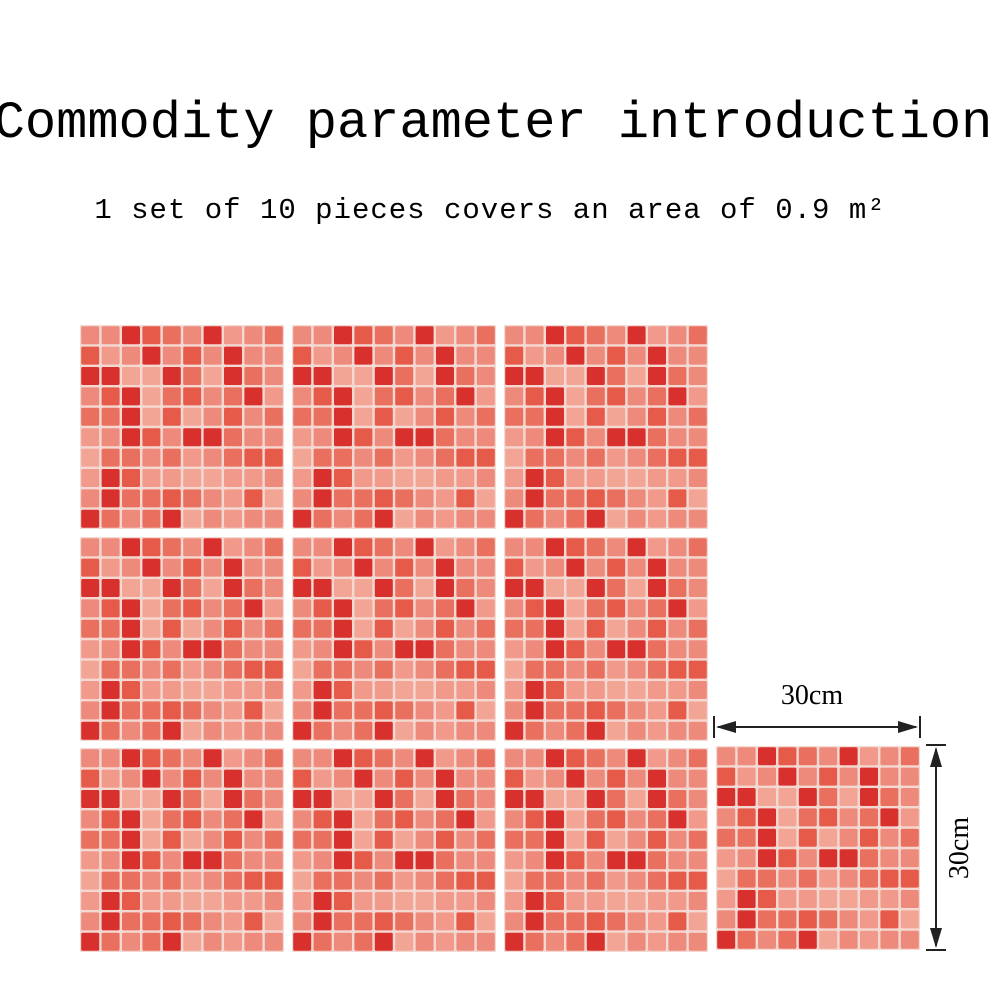 Image resolution: width=1000 pixels, height=1000 pixels. Describe the element at coordinates (908, 727) in the screenshot. I see `arrow-head` at that location.